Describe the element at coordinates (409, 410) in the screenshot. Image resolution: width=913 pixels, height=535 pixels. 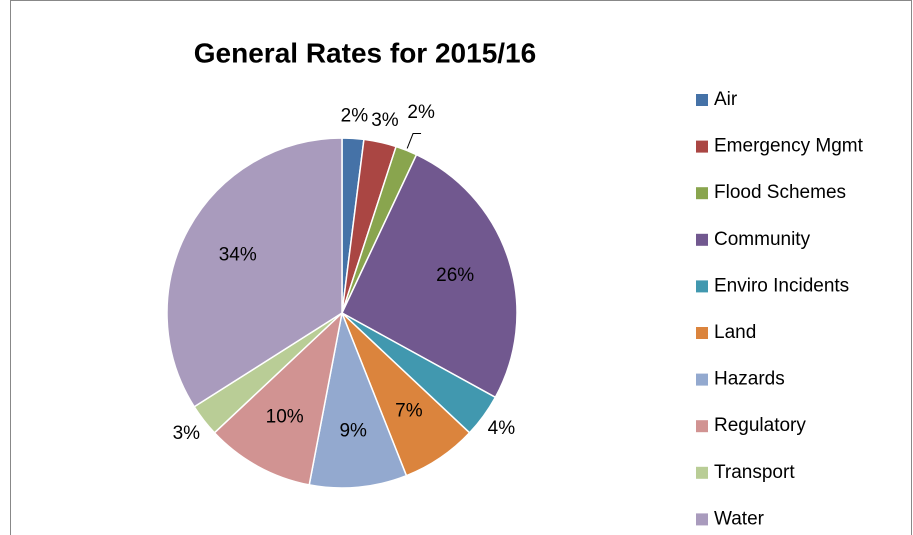
I see `data-label: 7%` at that location.